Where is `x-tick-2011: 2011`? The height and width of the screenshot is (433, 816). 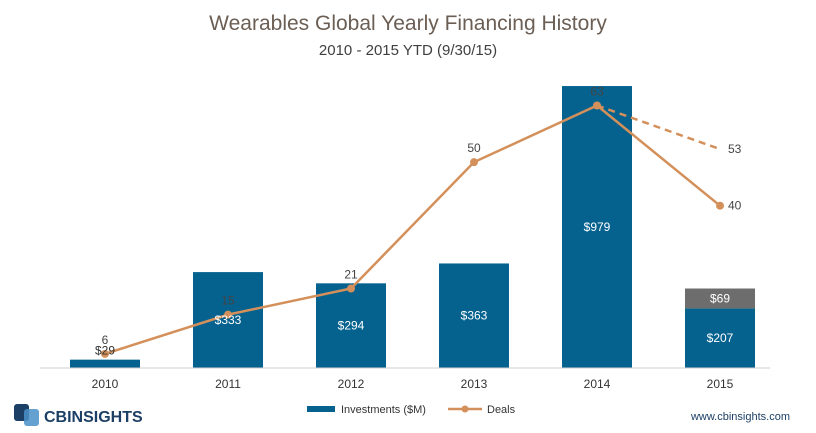 x-tick-2011: 2011 is located at coordinates (228, 384).